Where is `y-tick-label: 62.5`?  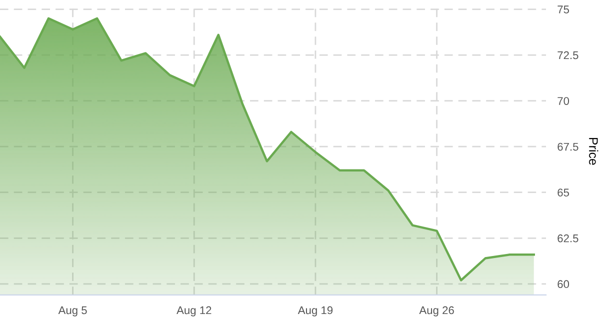 y-tick-label: 62.5 is located at coordinates (568, 238).